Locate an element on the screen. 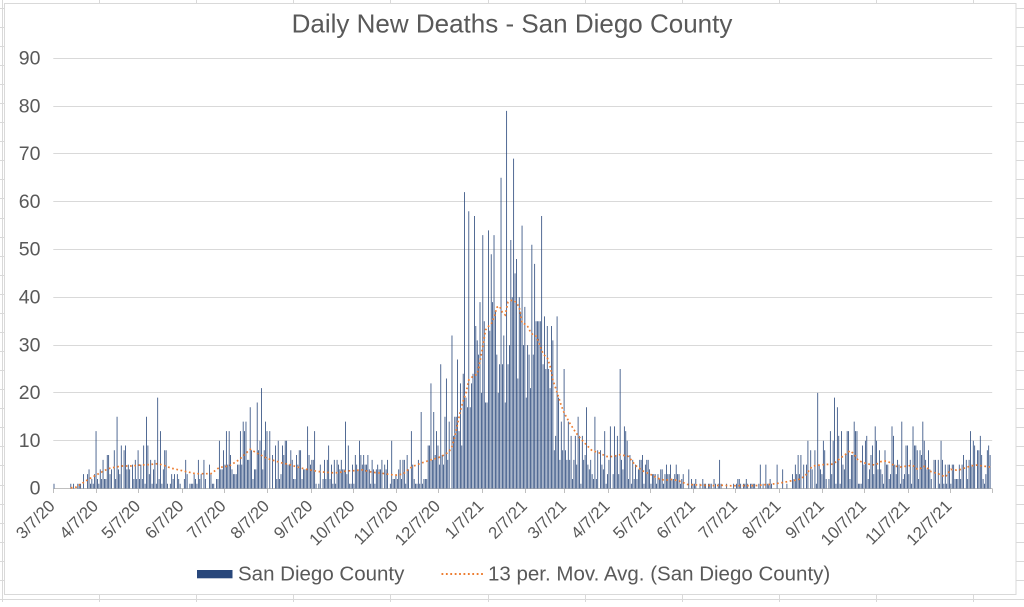  svg-text: 60 is located at coordinates (30, 202).